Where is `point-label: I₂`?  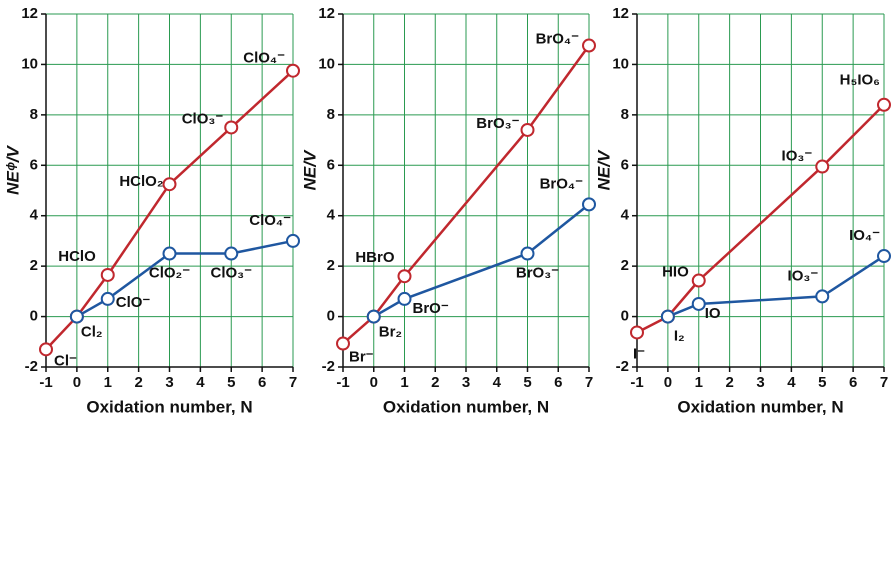
point-label: I₂ is located at coordinates (679, 336).